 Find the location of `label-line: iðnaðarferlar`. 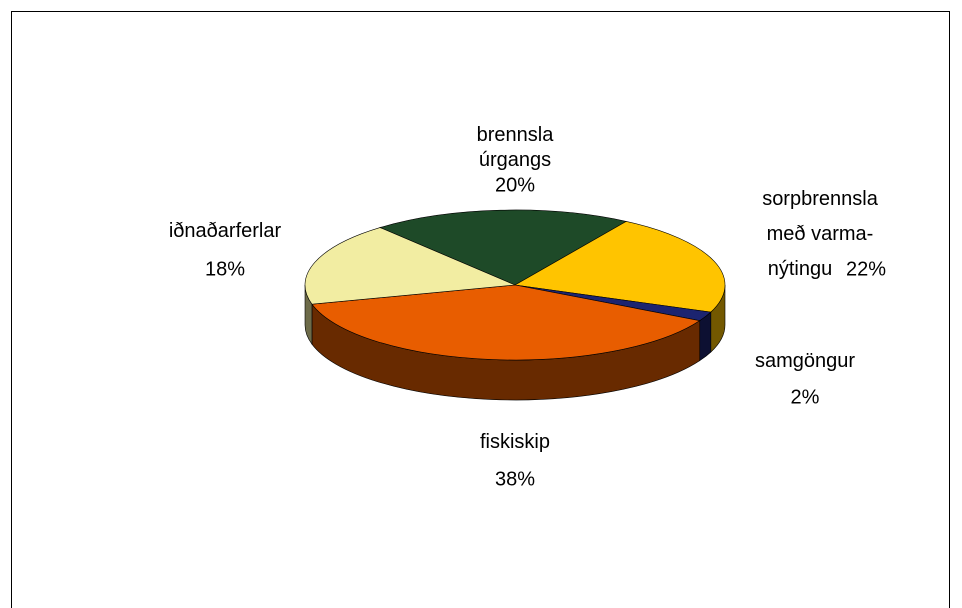

label-line: iðnaðarferlar is located at coordinates (225, 231).